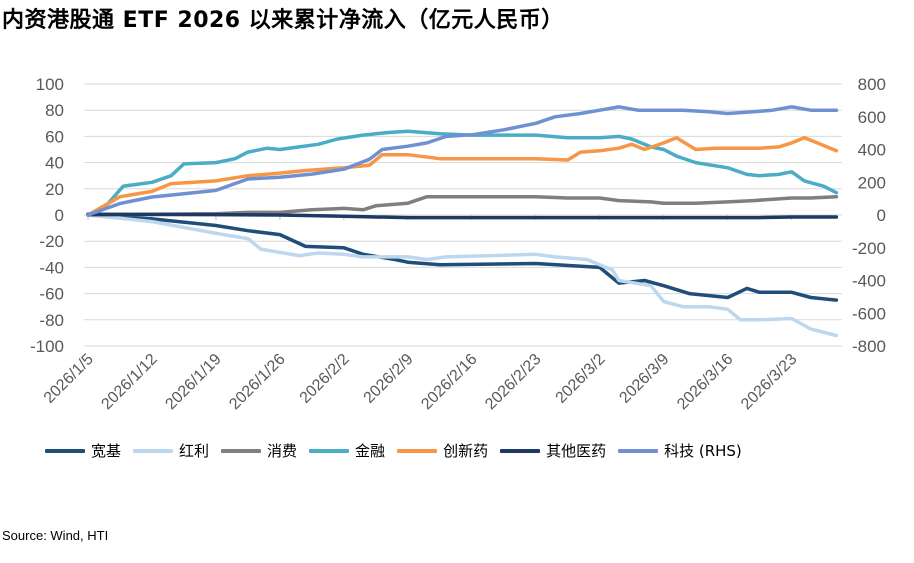  I want to click on x-tick-label: 2026/1/12, so click(129, 382).